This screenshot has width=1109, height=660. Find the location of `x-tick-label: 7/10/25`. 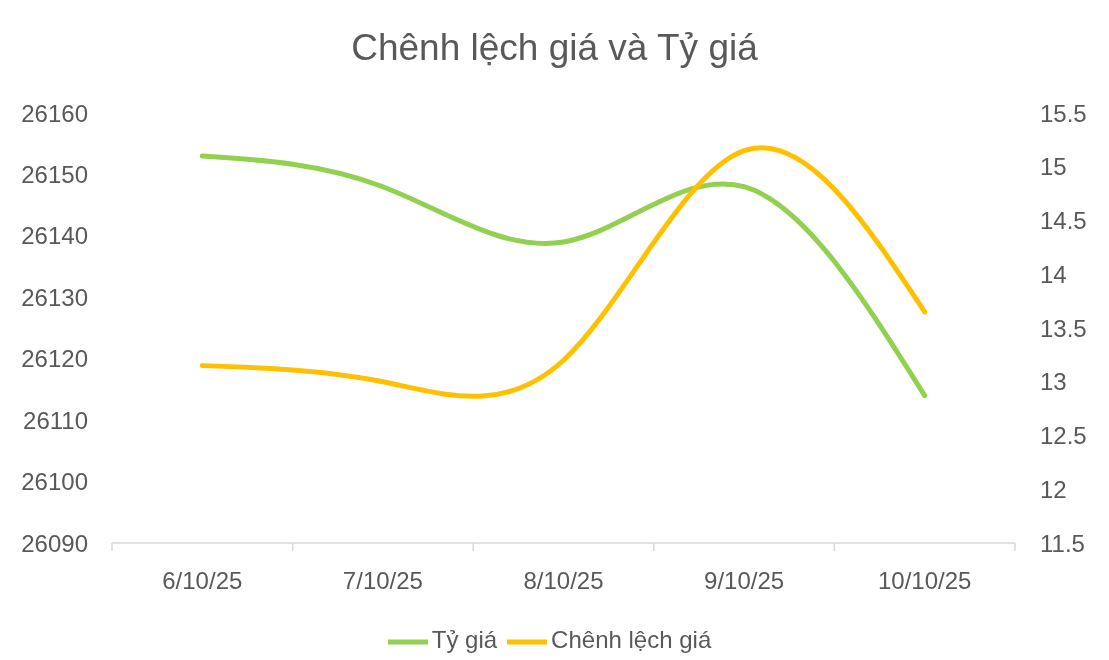

x-tick-label: 7/10/25 is located at coordinates (382, 580).